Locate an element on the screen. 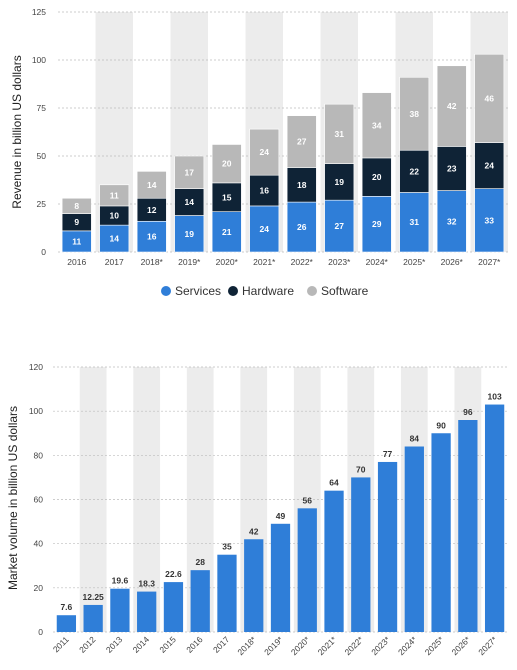 The width and height of the screenshot is (517, 670). y-tick-label: 25 is located at coordinates (42, 204).